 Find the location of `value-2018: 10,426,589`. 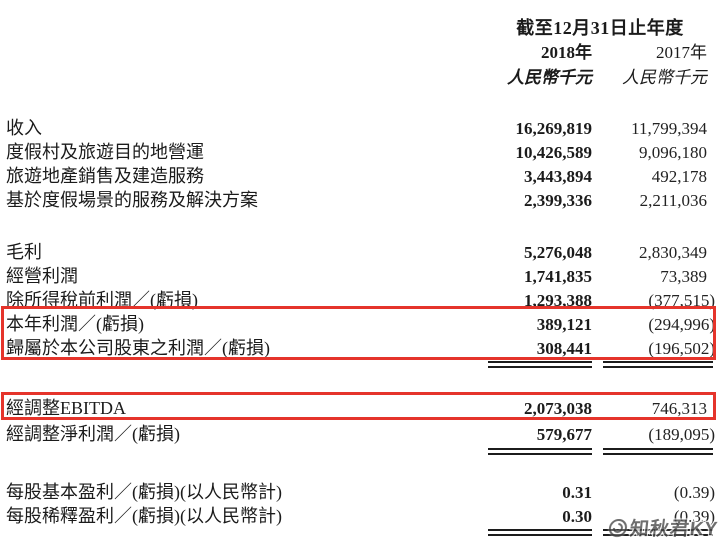

value-2018: 10,426,589 is located at coordinates (554, 152).